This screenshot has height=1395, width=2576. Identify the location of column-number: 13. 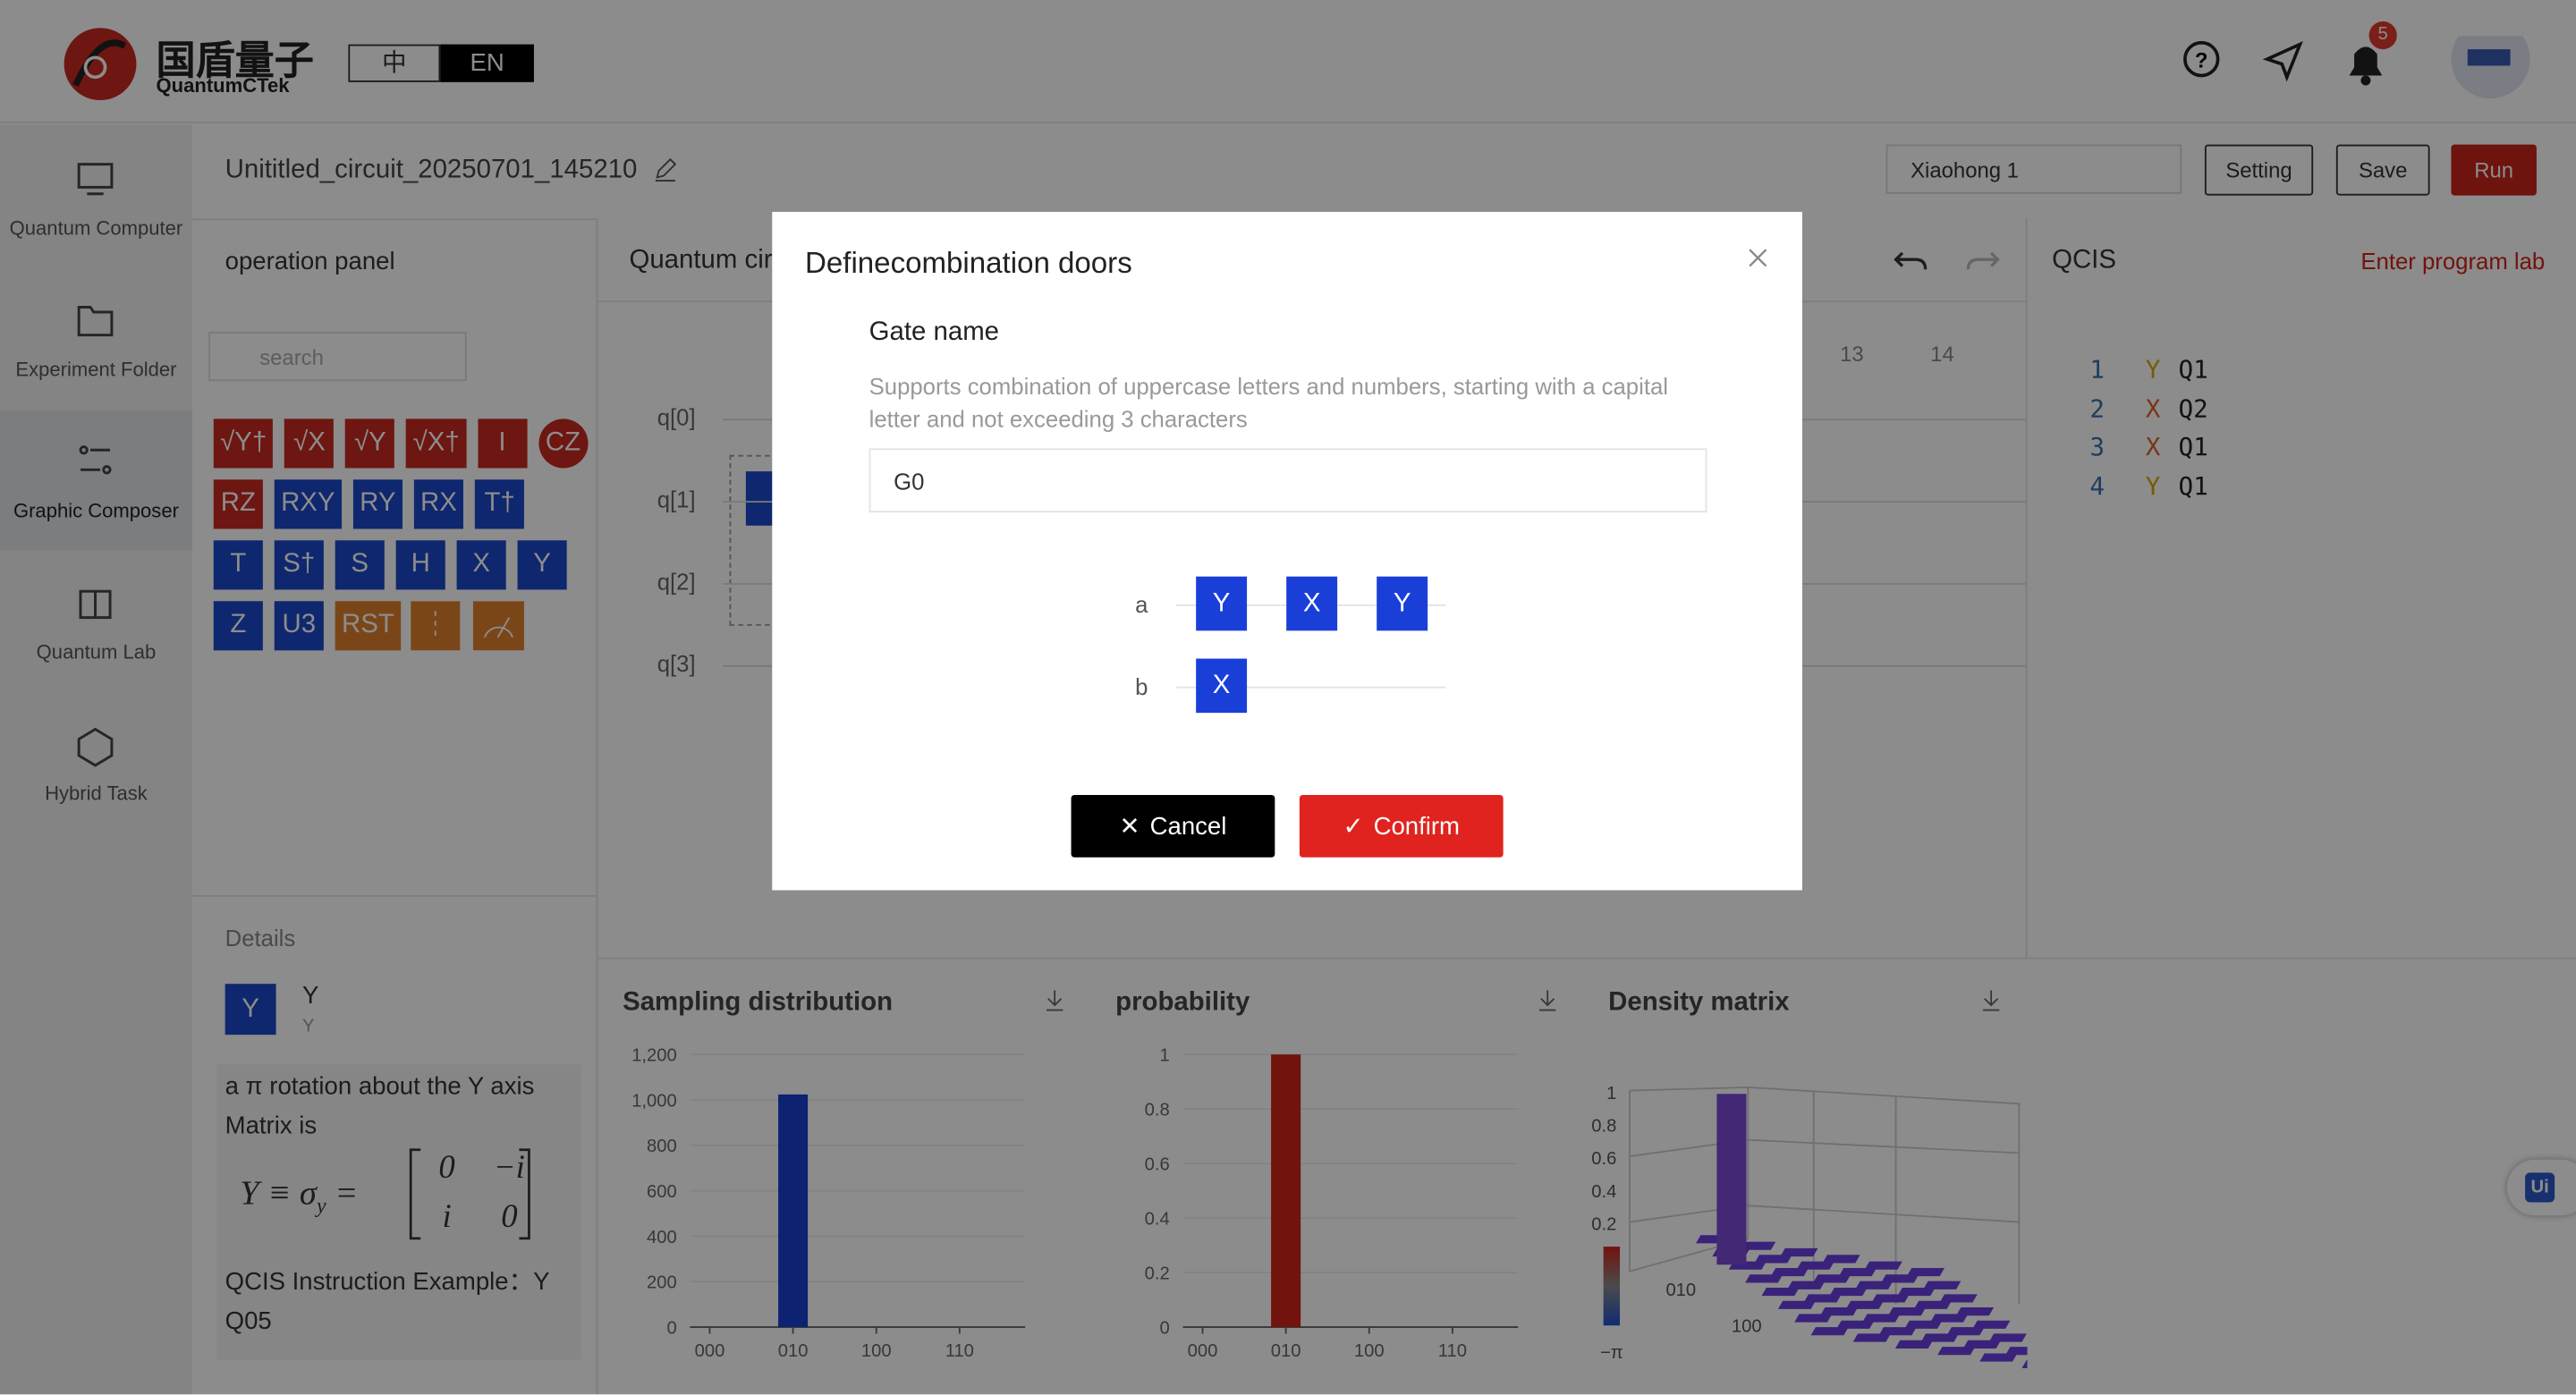
(1852, 354).